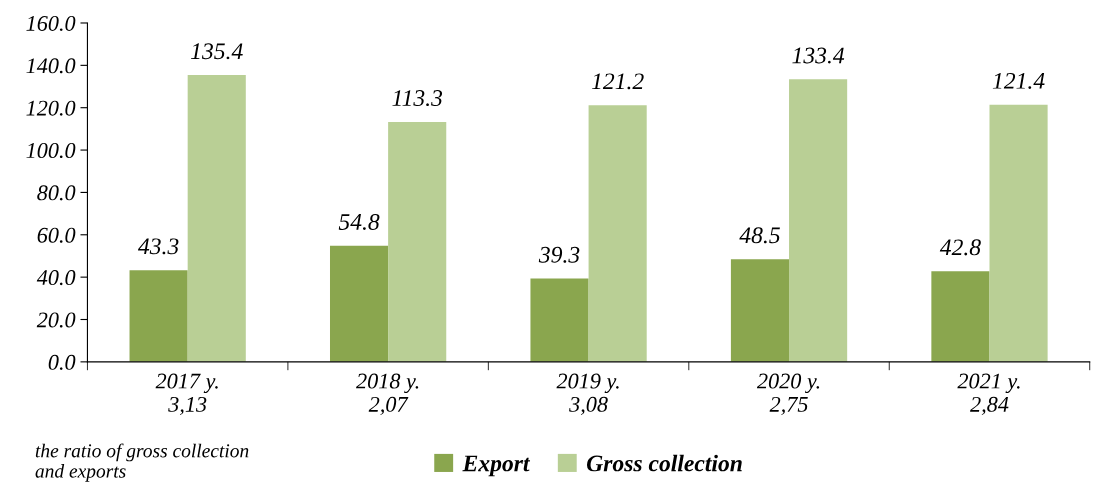 Image resolution: width=1093 pixels, height=489 pixels. I want to click on y-tick-label: 40.0, so click(56, 278).